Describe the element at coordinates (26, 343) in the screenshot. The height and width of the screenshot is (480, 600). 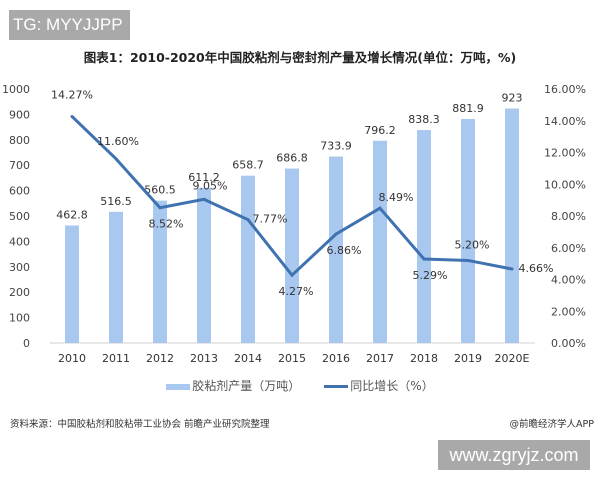
I see `left-tick-label: 0` at that location.